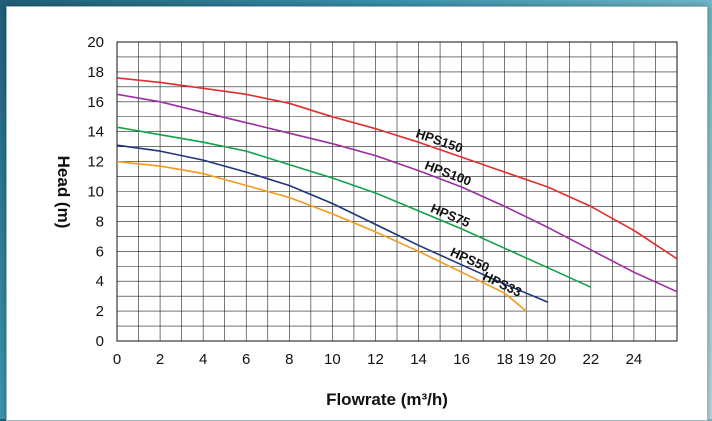  I want to click on x-tick-label: 12, so click(375, 359).